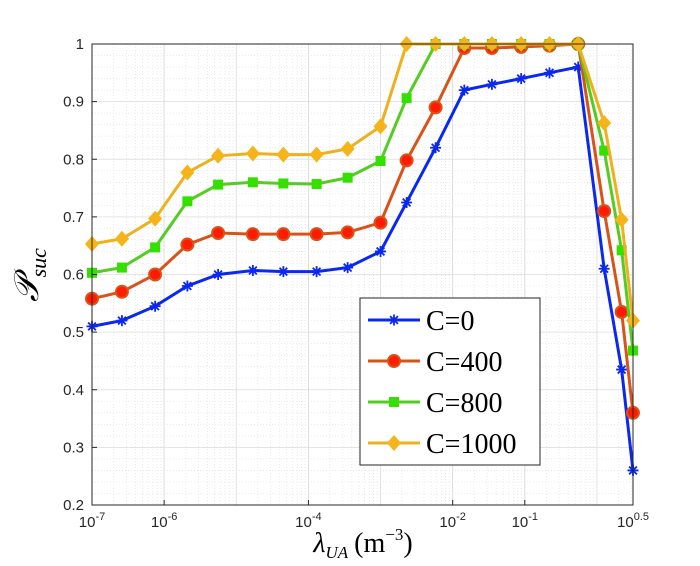 The image size is (700, 566). What do you see at coordinates (464, 403) in the screenshot?
I see `legend-label: C=800` at bounding box center [464, 403].